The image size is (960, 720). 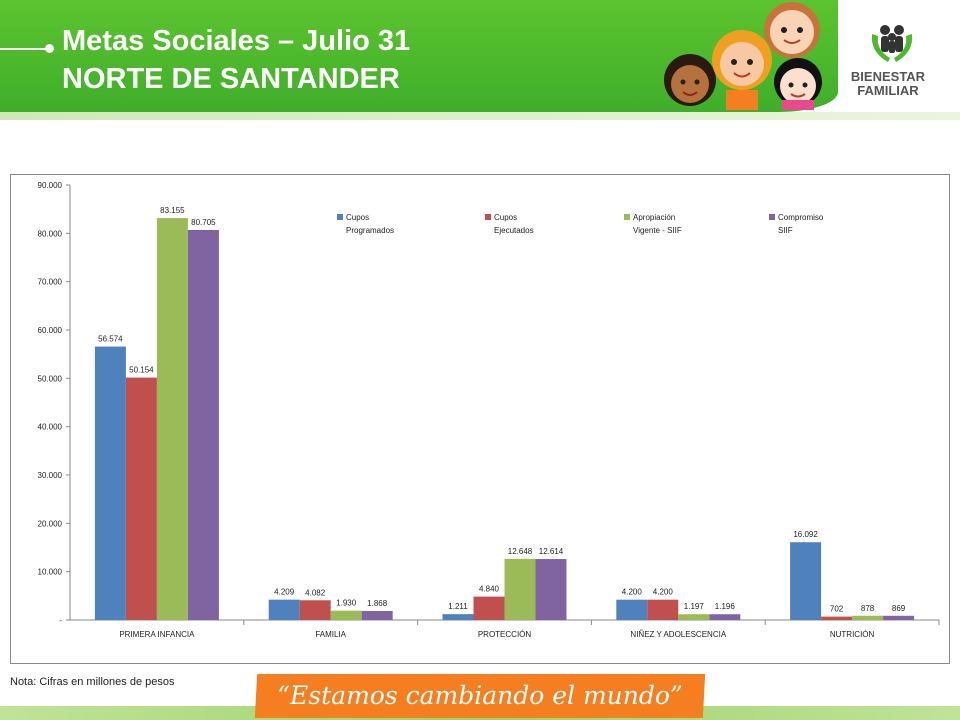 What do you see at coordinates (899, 608) in the screenshot?
I see `data-label: 869` at bounding box center [899, 608].